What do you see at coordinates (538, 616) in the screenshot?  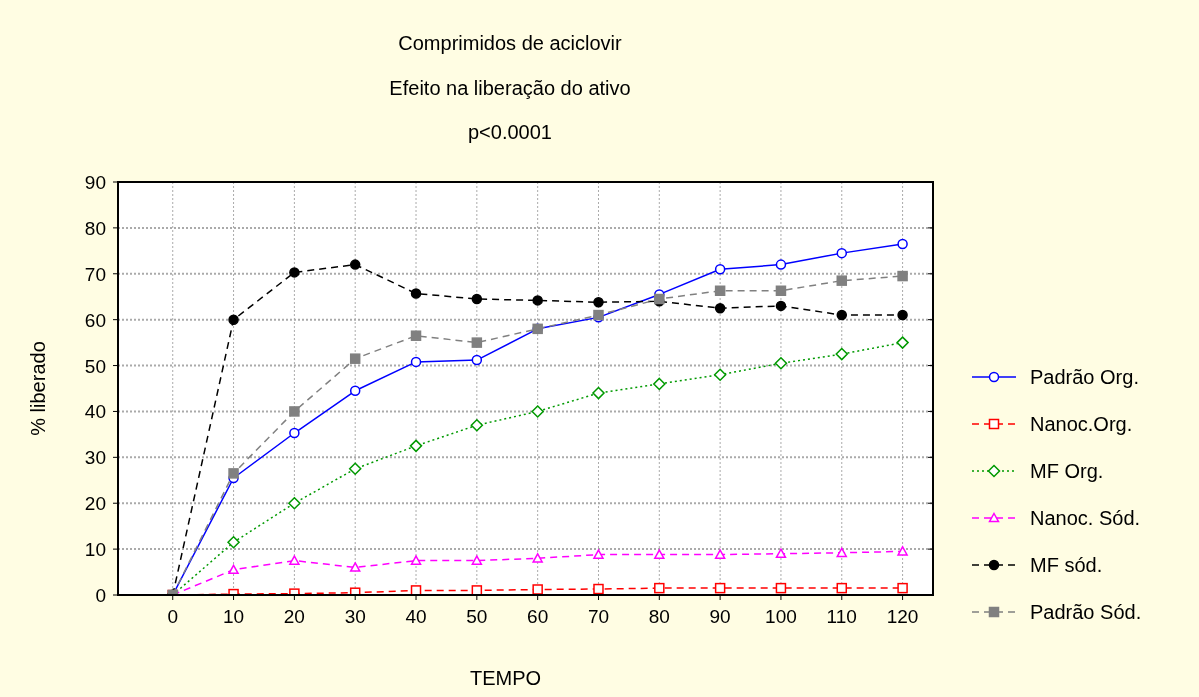 I see `x-tick-label: 60` at bounding box center [538, 616].